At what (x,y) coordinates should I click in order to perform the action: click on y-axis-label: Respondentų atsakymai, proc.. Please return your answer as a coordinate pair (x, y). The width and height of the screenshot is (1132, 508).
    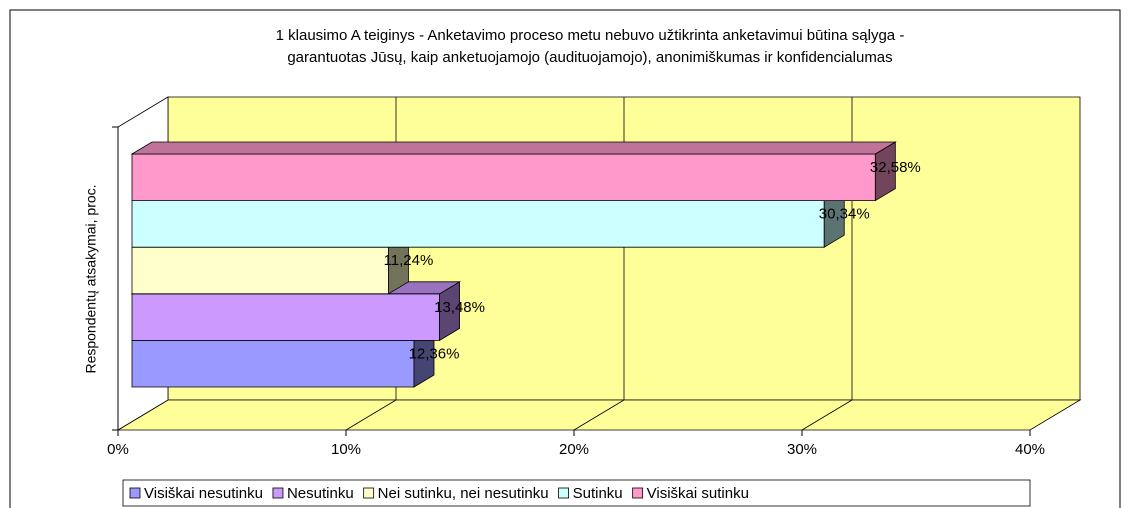
    Looking at the image, I should click on (91, 278).